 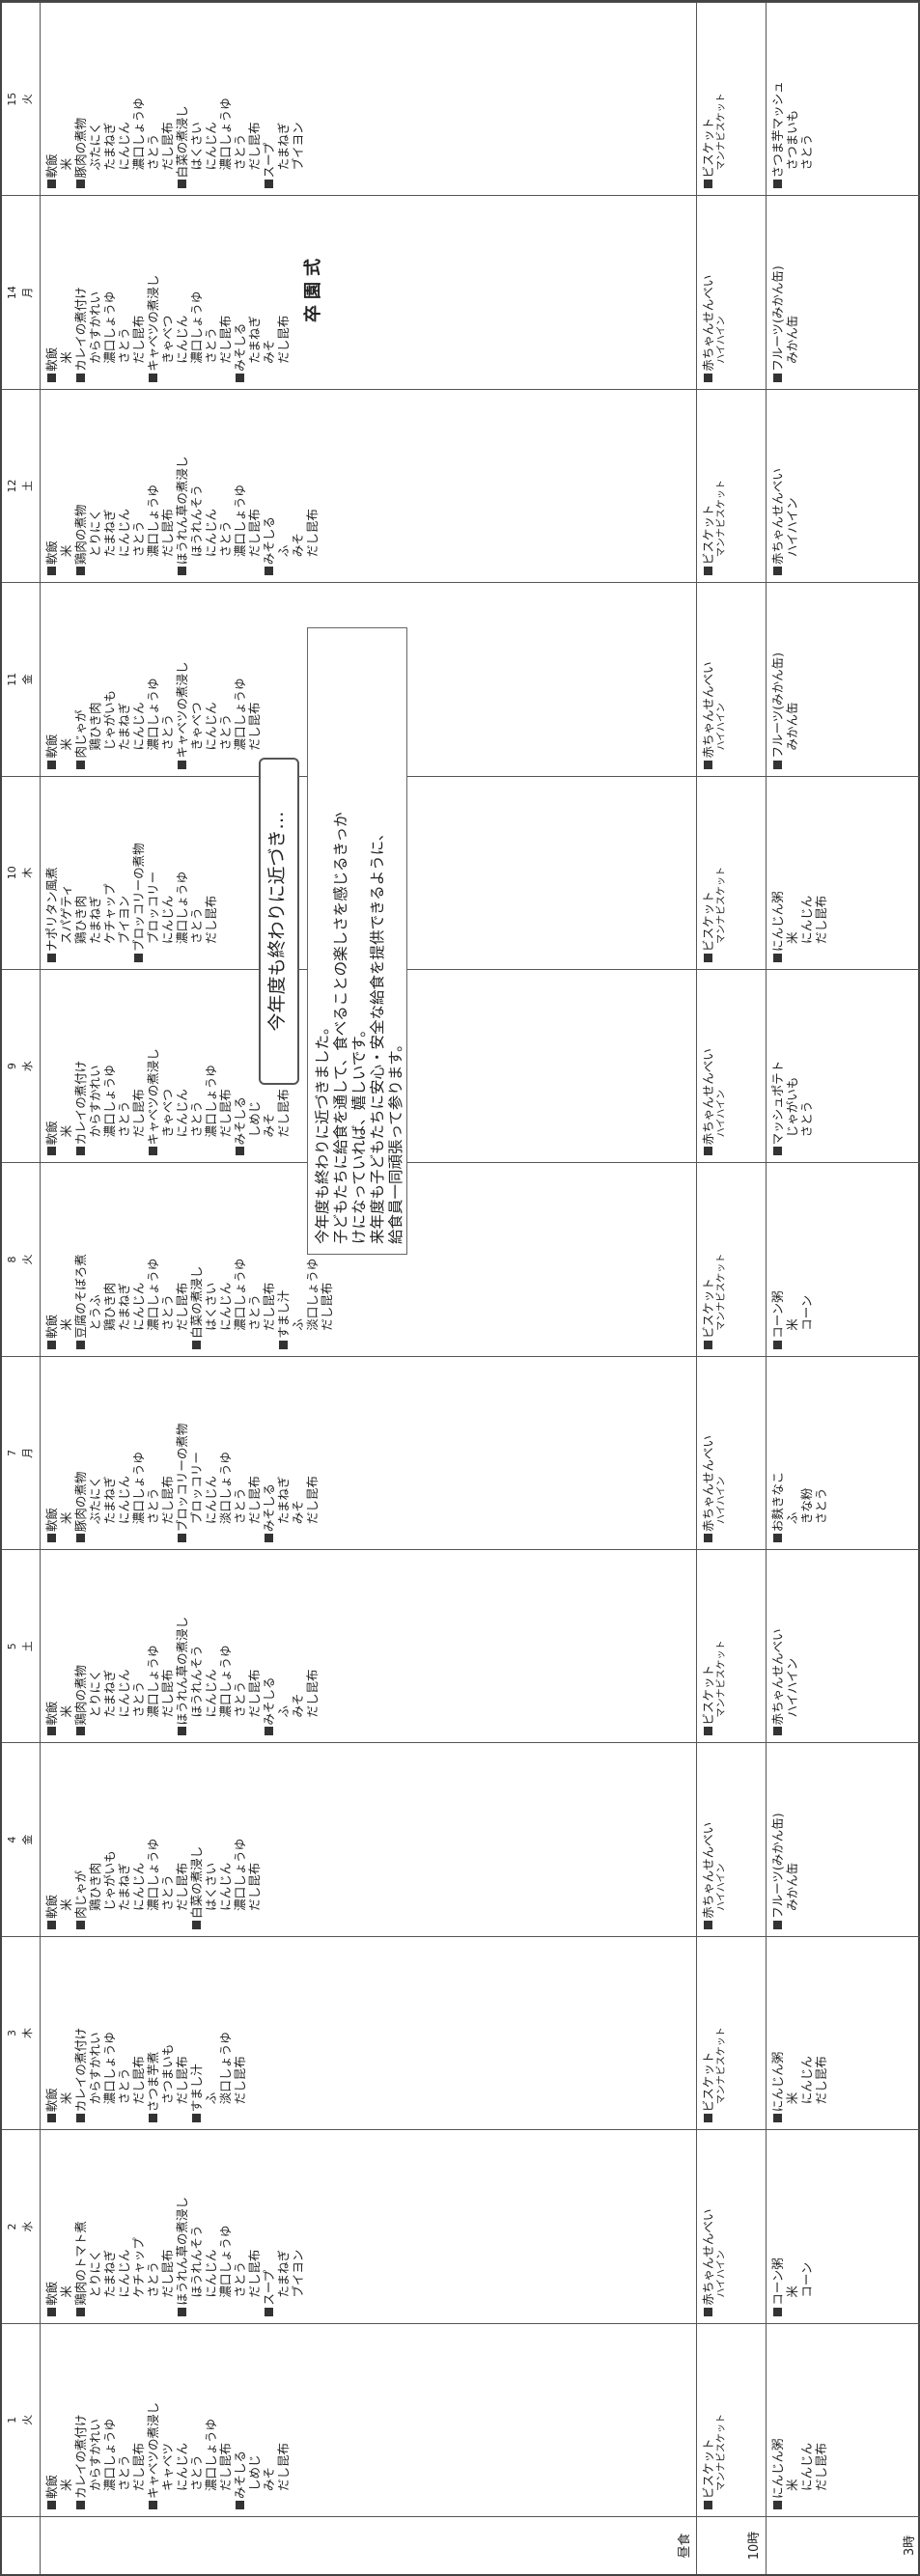 I want to click on weekday: 土, so click(x=27, y=485).